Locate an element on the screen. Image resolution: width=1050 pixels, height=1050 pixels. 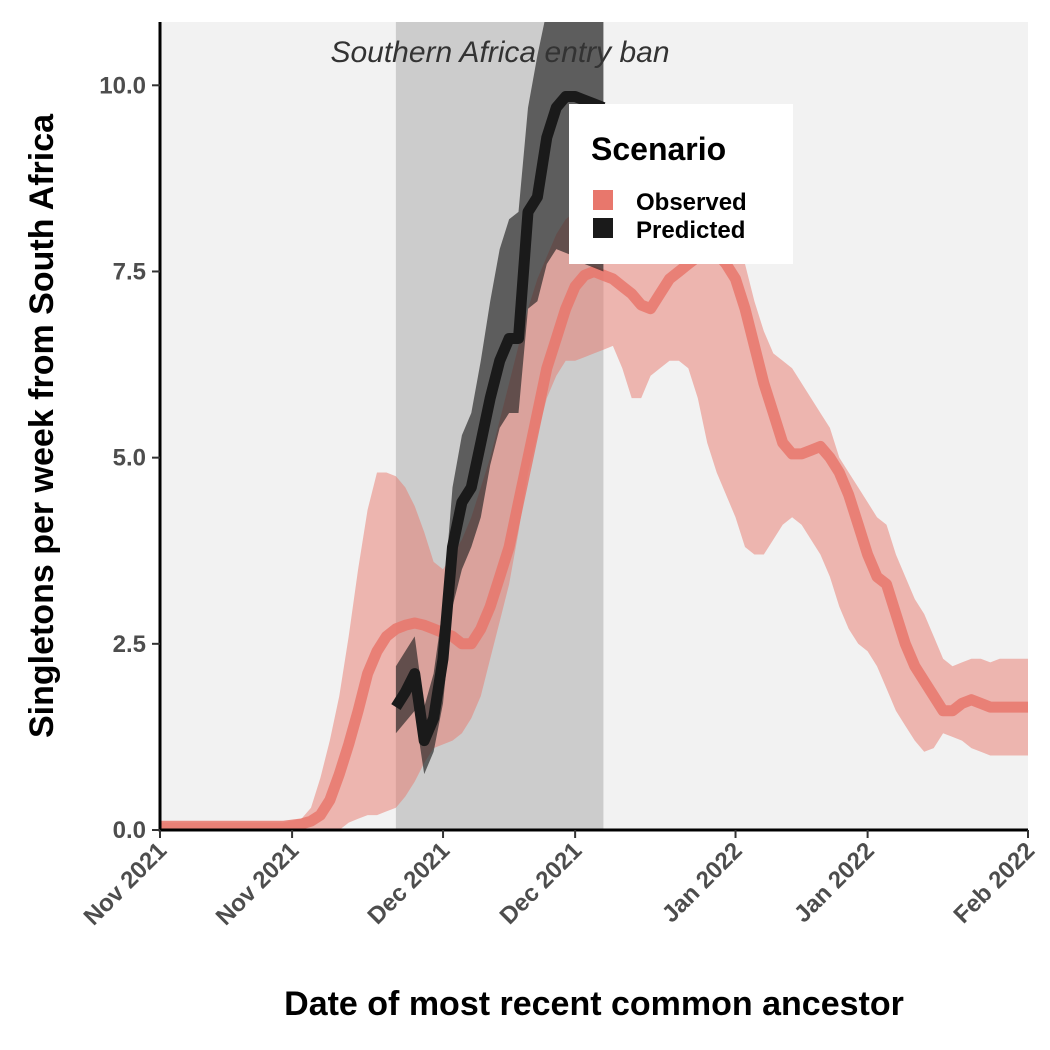
predicted-line is located at coordinates (498, 419).